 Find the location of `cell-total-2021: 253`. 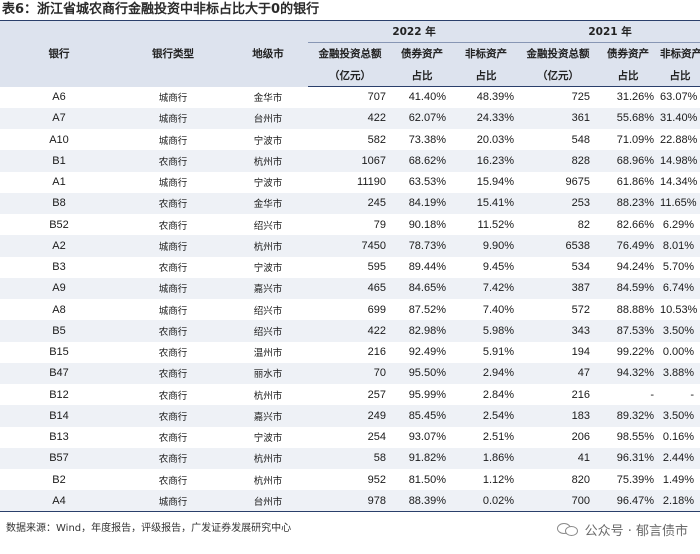

cell-total-2021: 253 is located at coordinates (558, 203).